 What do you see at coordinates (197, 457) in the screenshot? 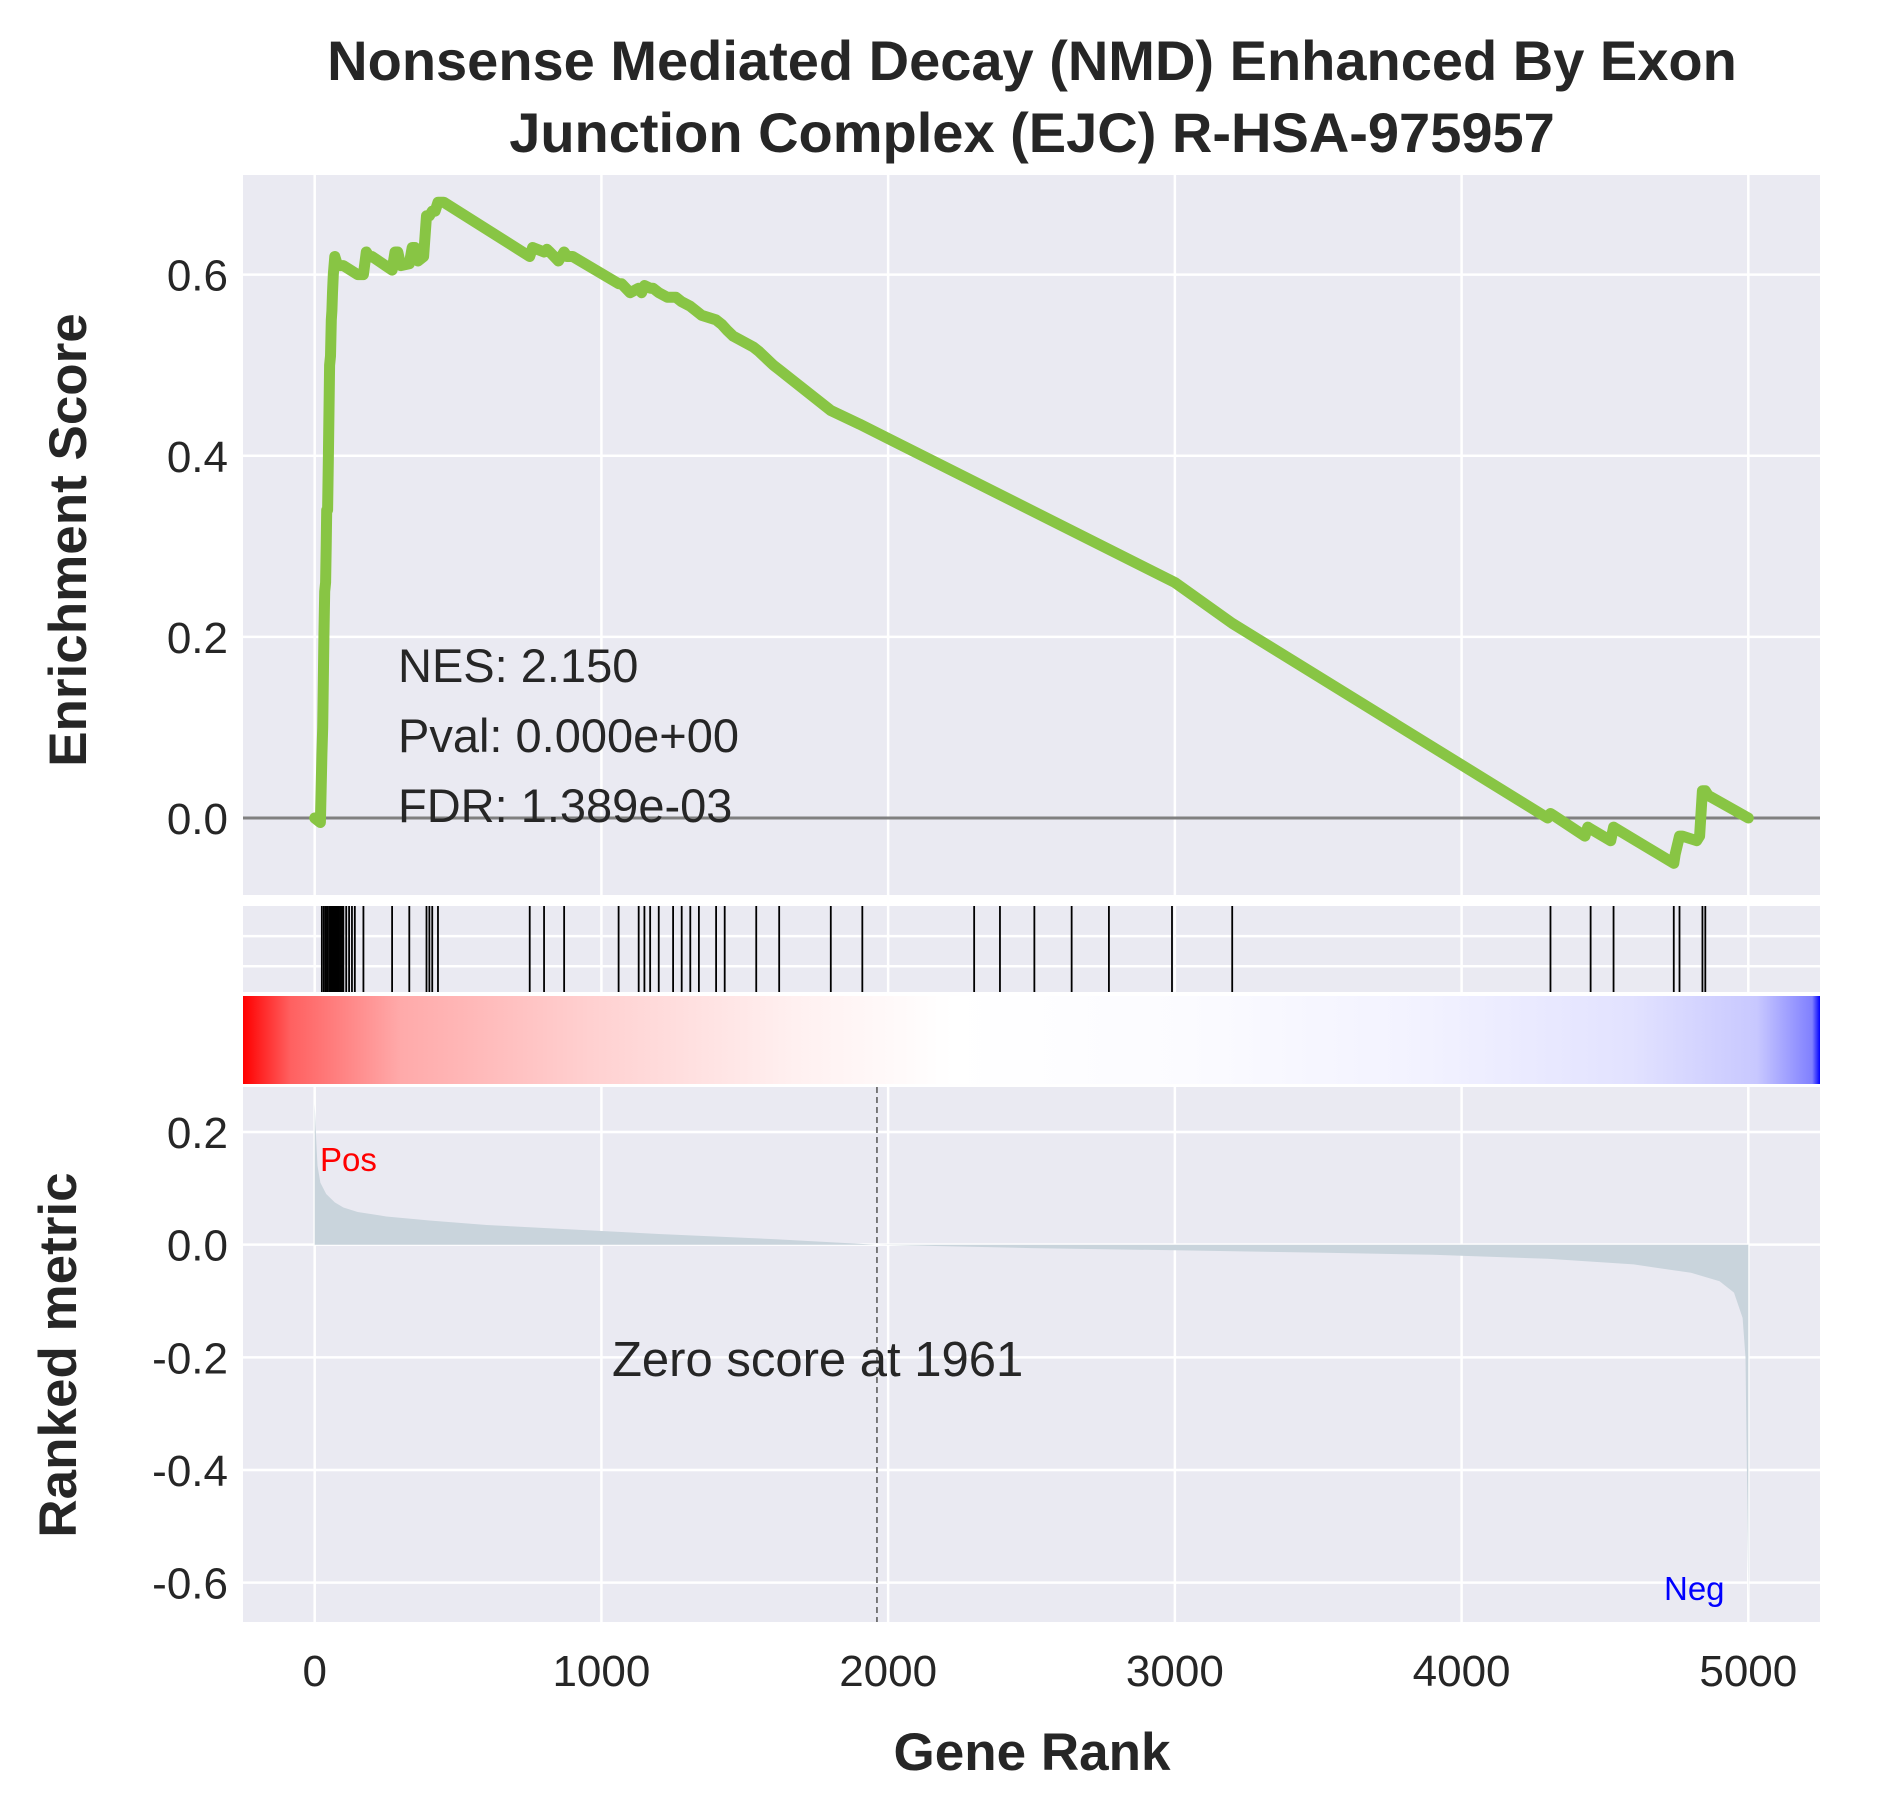
I see `es-y-tick-label: 0.4` at bounding box center [197, 457].